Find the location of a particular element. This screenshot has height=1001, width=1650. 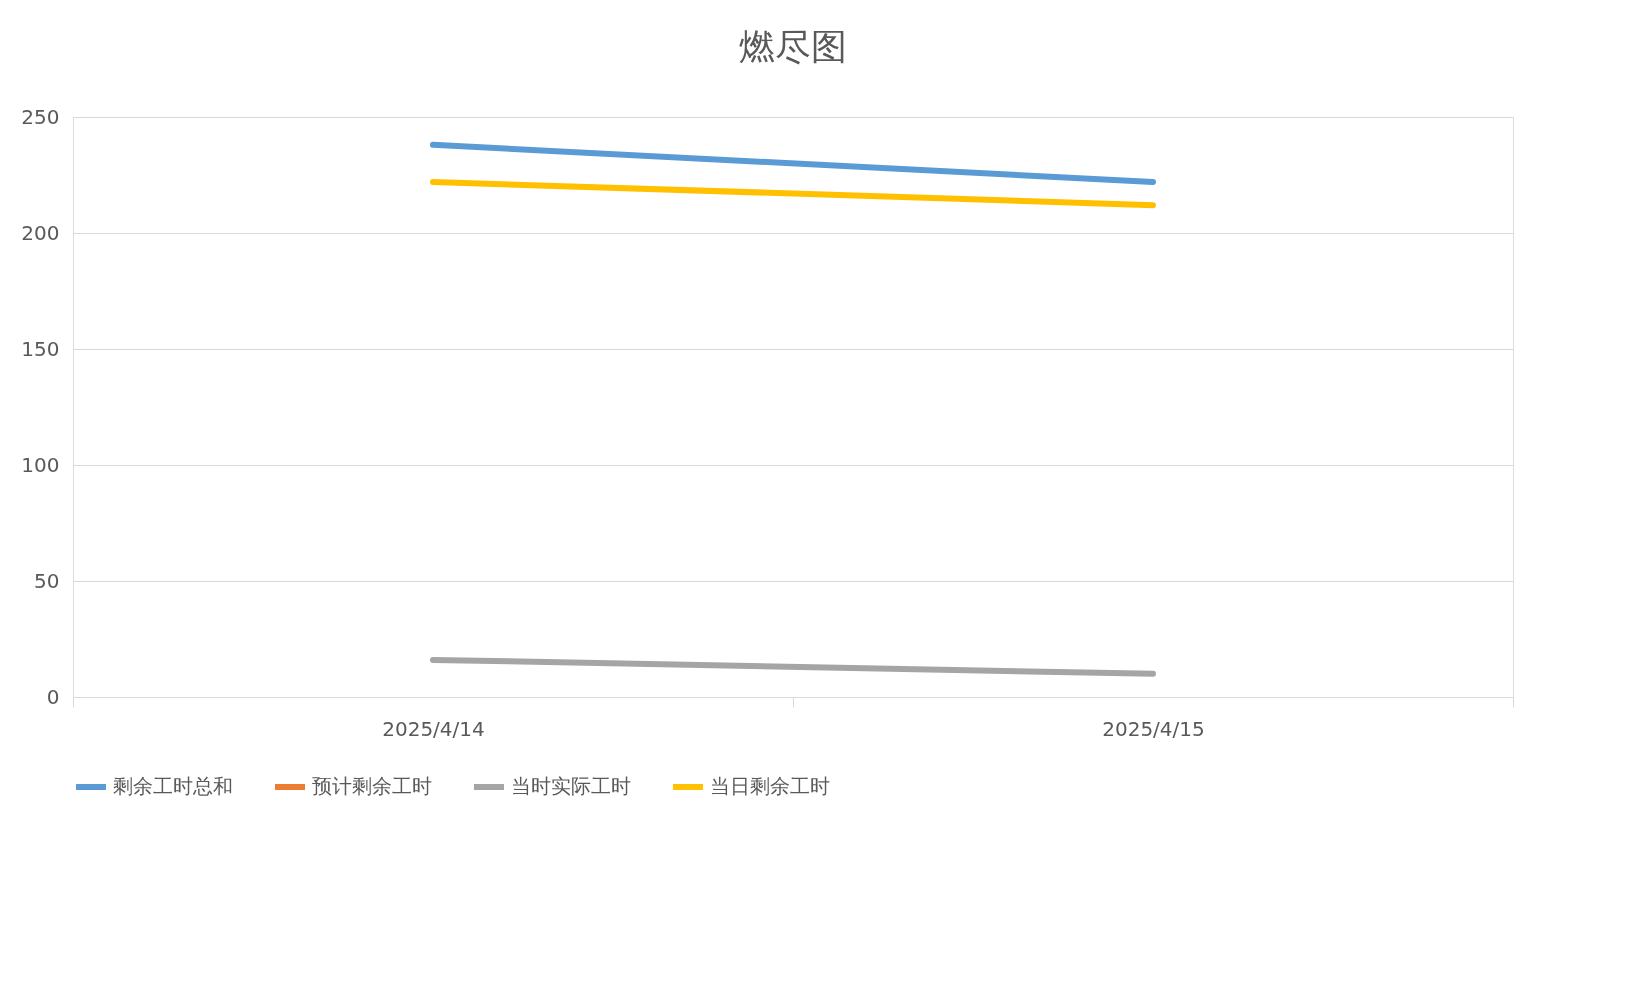

x-tick-label: 2025/4/14 is located at coordinates (433, 728).